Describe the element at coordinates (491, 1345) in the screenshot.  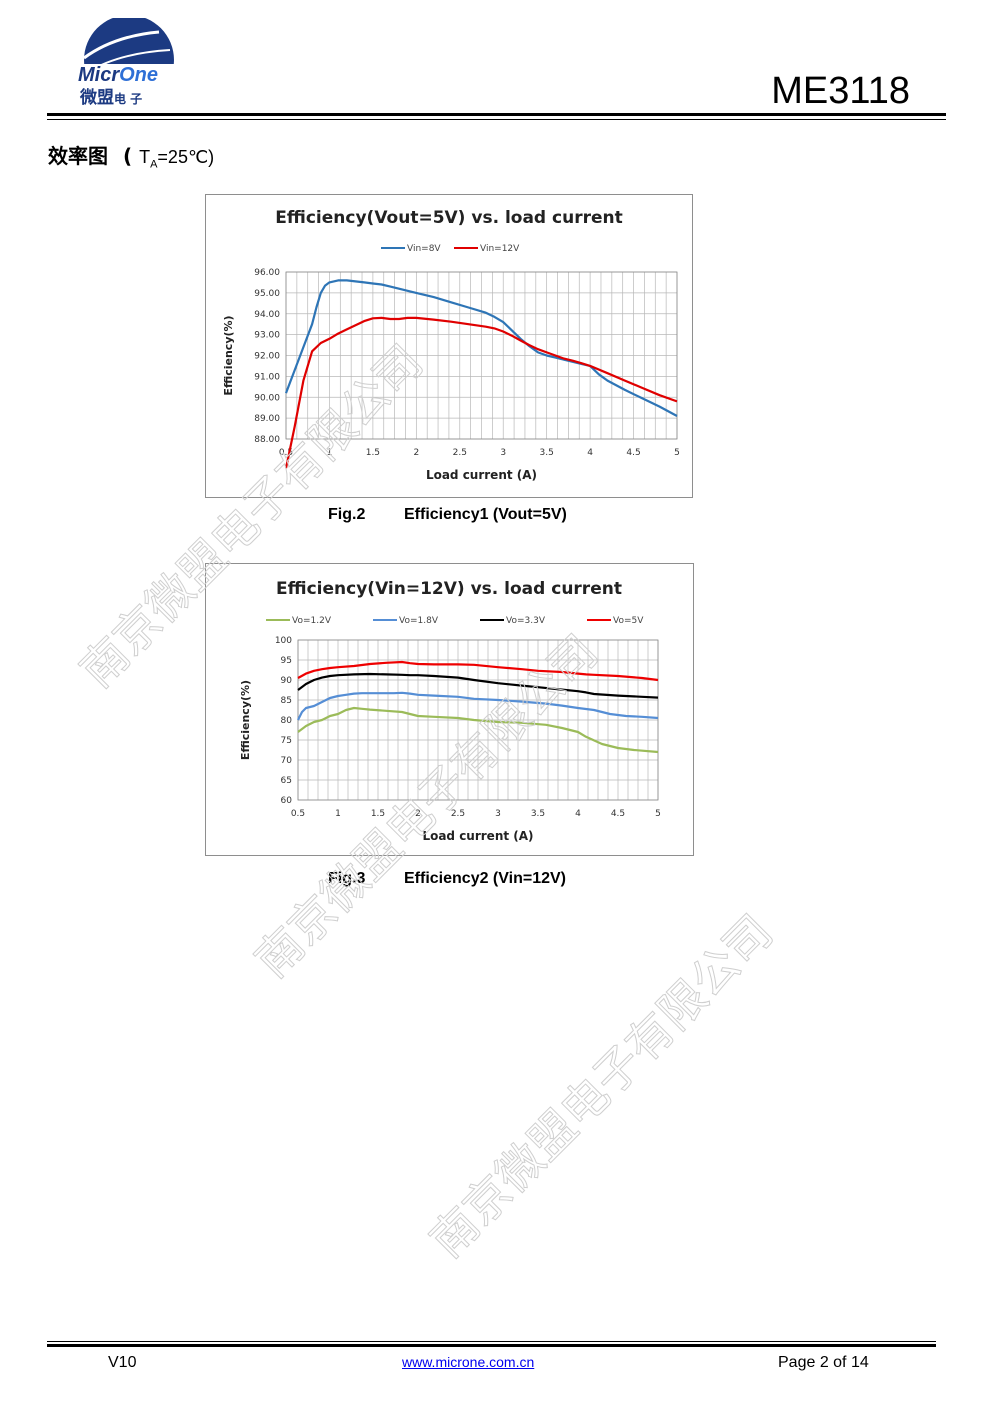
I see `footer-rule-thick` at that location.